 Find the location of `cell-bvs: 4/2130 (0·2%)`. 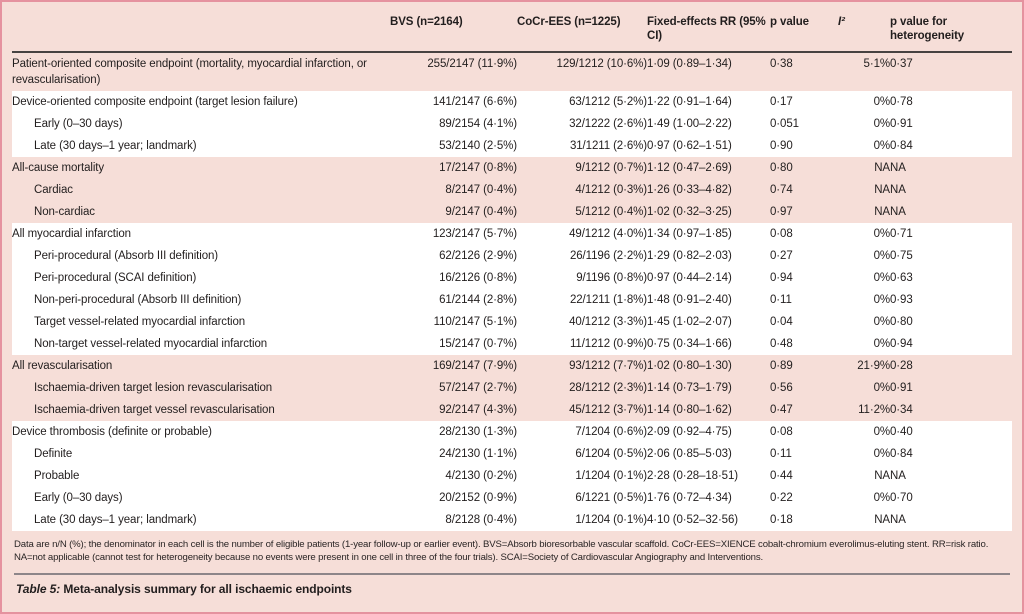

cell-bvs: 4/2130 (0·2%) is located at coordinates (481, 476).